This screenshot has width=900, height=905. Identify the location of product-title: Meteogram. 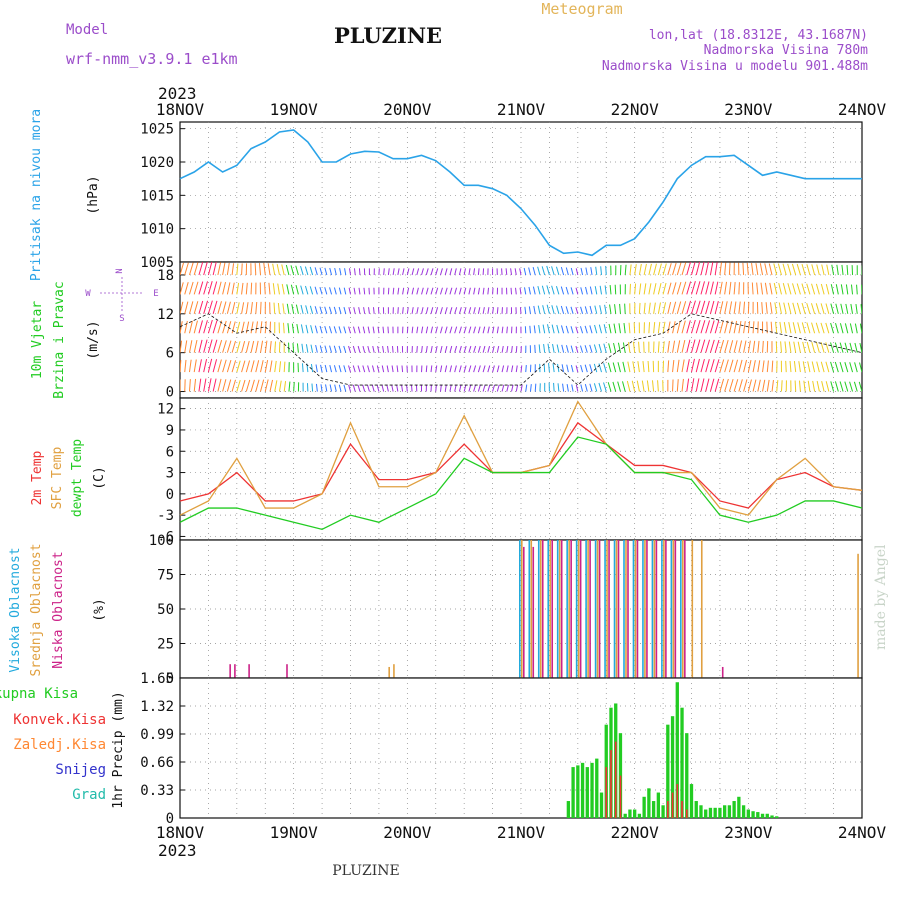
(581, 9).